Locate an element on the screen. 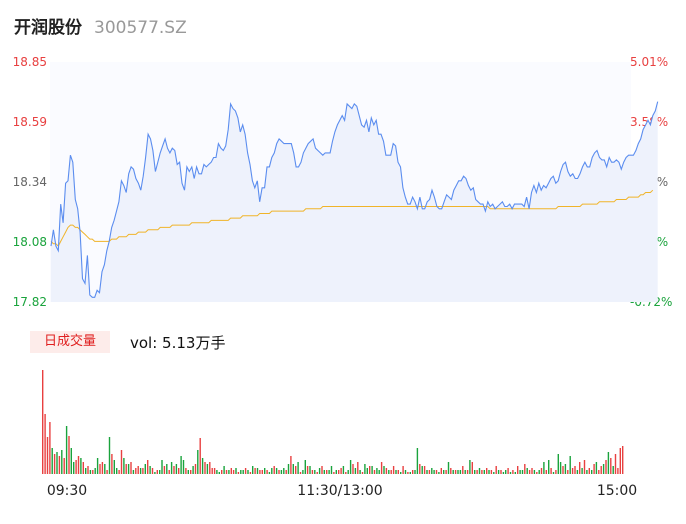 The width and height of the screenshot is (686, 524). time-axis: 09:30 11:30/13:00 15:00 is located at coordinates (342, 491).